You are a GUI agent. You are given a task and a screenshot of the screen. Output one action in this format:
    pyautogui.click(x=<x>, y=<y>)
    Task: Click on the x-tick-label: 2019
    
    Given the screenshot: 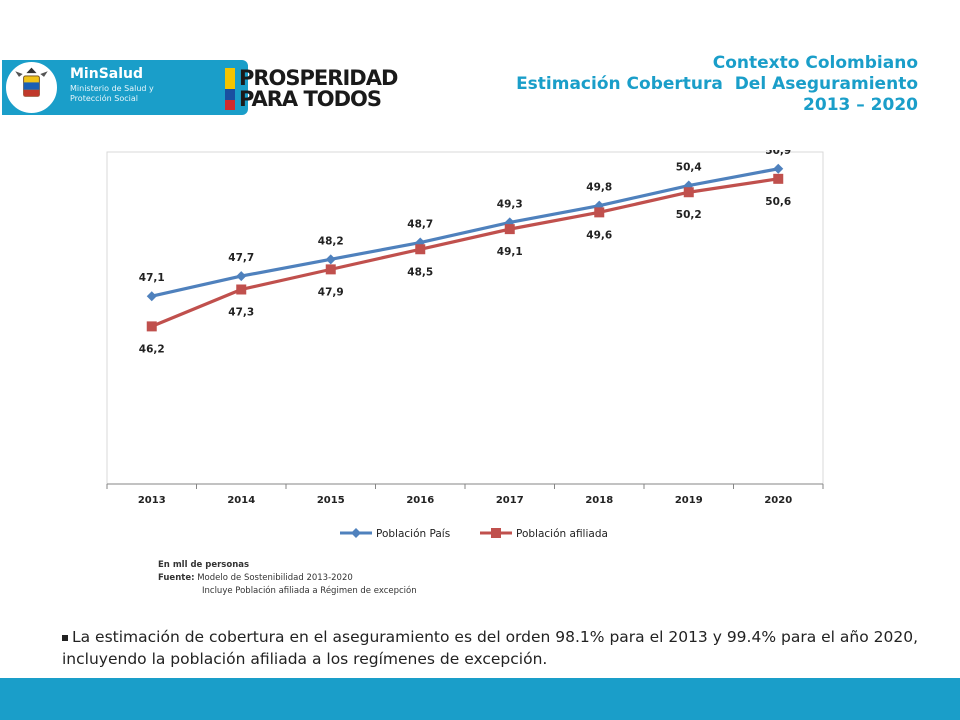 What is the action you would take?
    pyautogui.click(x=689, y=500)
    